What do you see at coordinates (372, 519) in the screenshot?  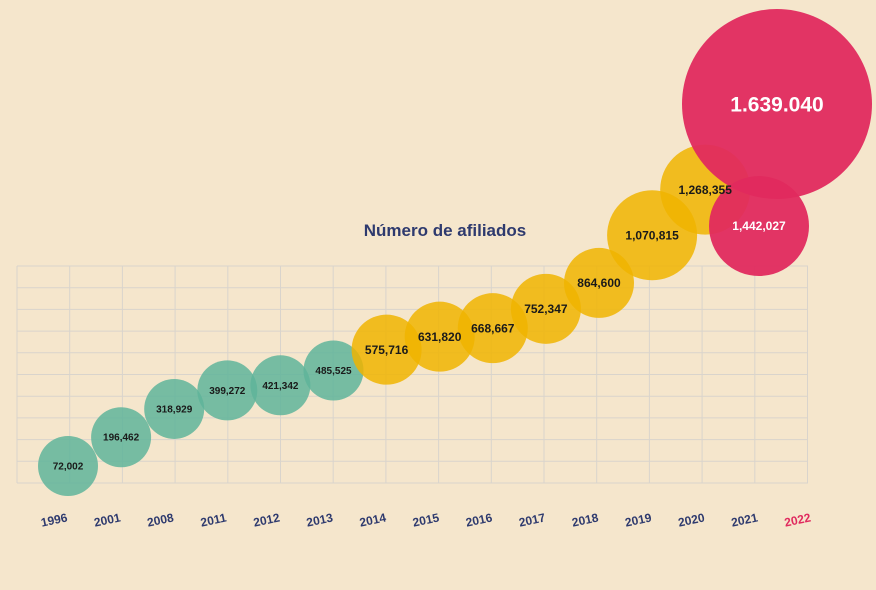 I see `x-tick-2014: 2014` at bounding box center [372, 519].